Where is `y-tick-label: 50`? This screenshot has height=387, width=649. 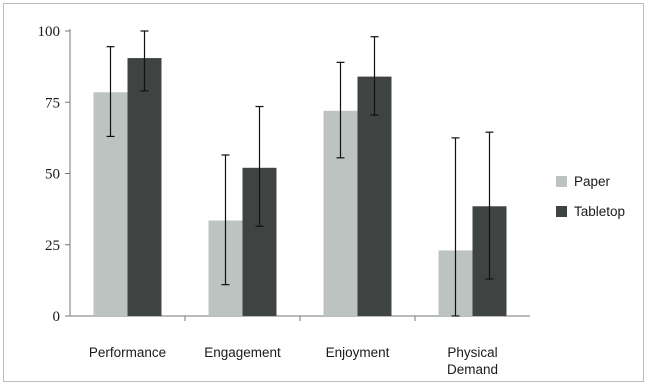 y-tick-label: 50 is located at coordinates (52, 175).